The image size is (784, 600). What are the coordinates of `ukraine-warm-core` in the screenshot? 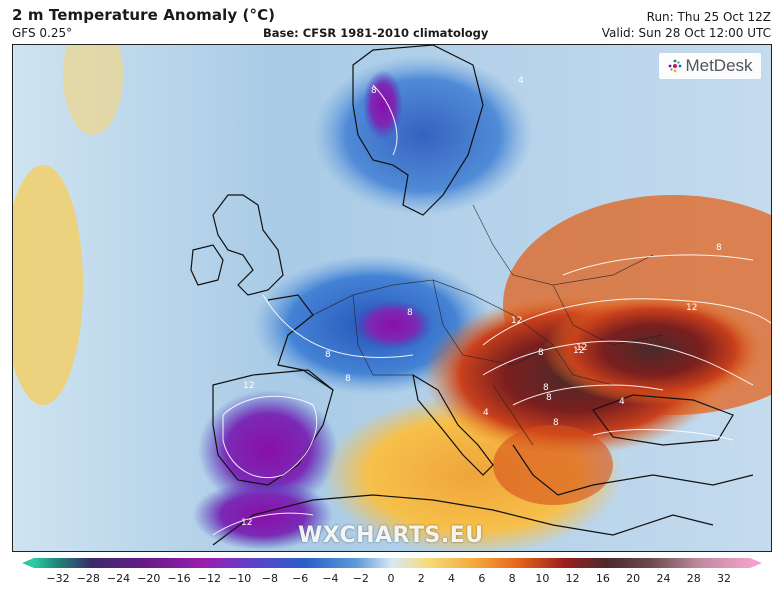 It's located at (653, 350).